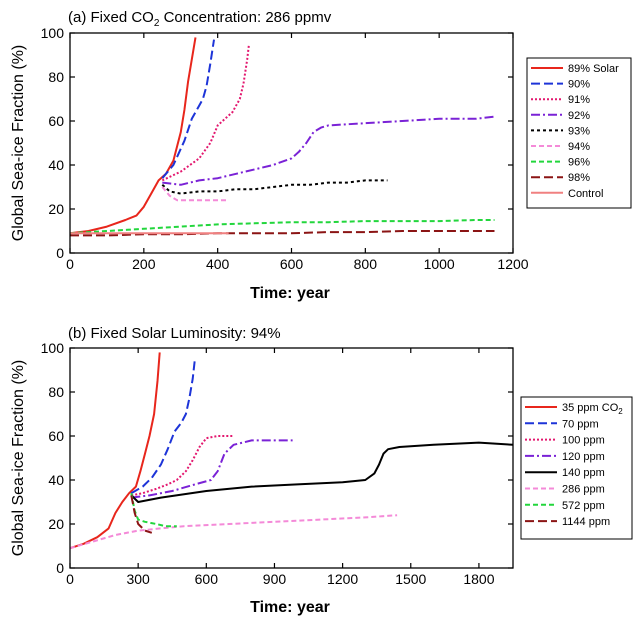  I want to click on panel-a-x-tick-label: 200, so click(144, 264).